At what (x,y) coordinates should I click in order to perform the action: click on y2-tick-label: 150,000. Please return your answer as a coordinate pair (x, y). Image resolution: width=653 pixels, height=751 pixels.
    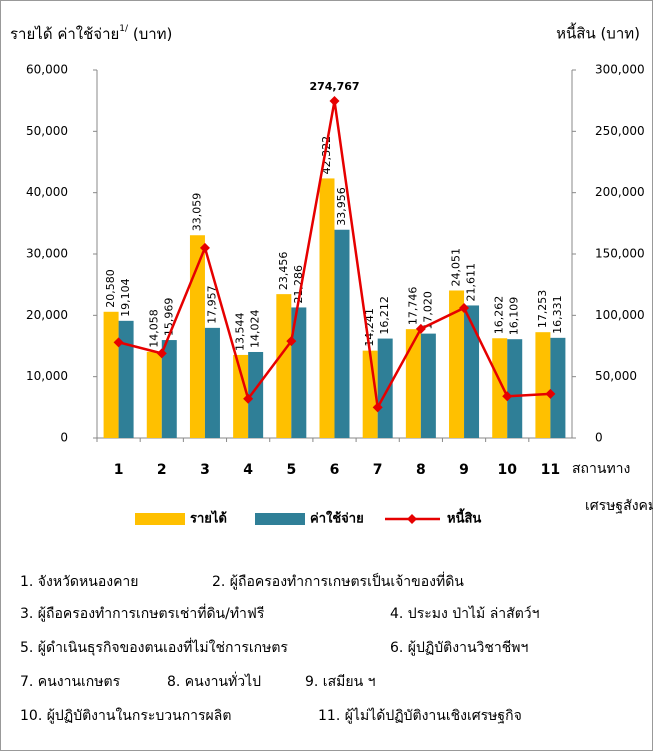
    Looking at the image, I should click on (620, 254).